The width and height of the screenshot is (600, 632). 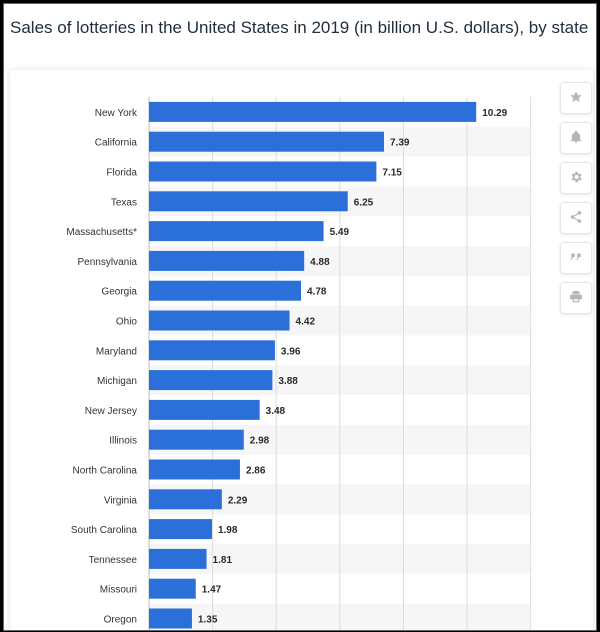 I want to click on value-label: 4.88, so click(x=320, y=262).